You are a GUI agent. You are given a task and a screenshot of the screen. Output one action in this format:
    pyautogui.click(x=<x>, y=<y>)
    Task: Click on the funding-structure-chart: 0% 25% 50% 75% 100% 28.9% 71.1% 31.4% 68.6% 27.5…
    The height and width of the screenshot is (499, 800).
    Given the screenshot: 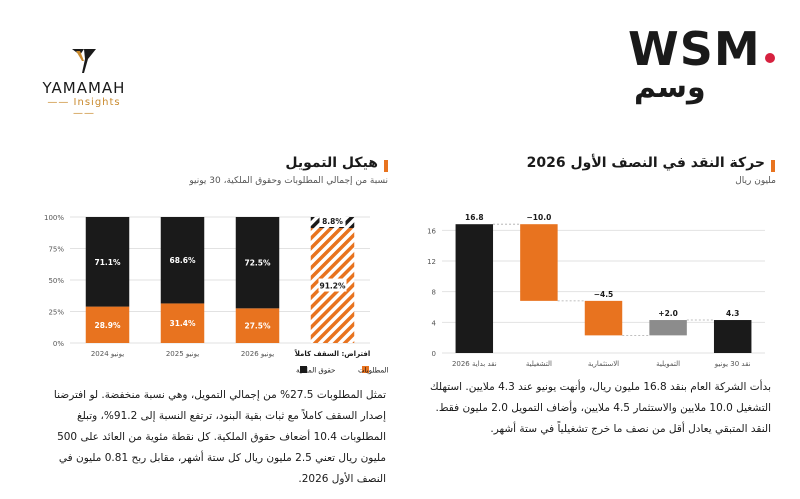 What is the action you would take?
    pyautogui.click(x=216, y=294)
    